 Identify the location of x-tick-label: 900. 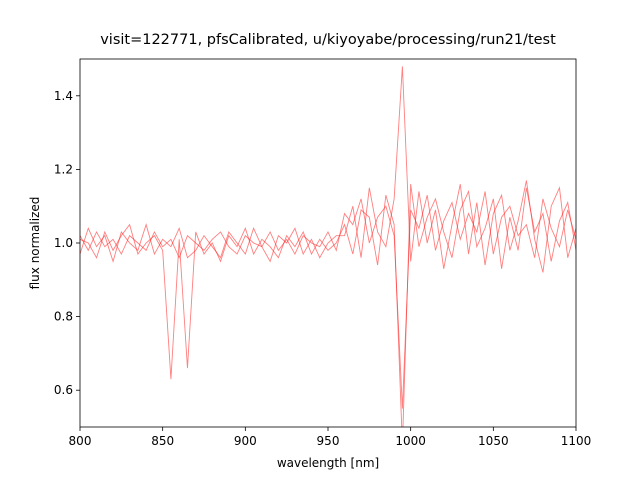
(245, 441).